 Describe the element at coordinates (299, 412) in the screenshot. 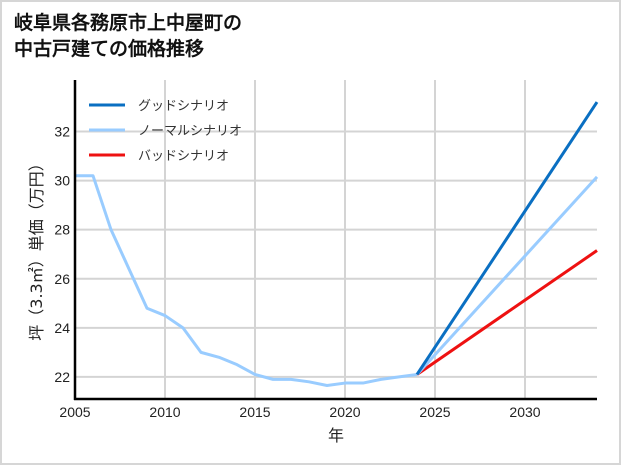

I see `x-tick-labels: 2005 2010 2015 2020 2025 2030` at that location.